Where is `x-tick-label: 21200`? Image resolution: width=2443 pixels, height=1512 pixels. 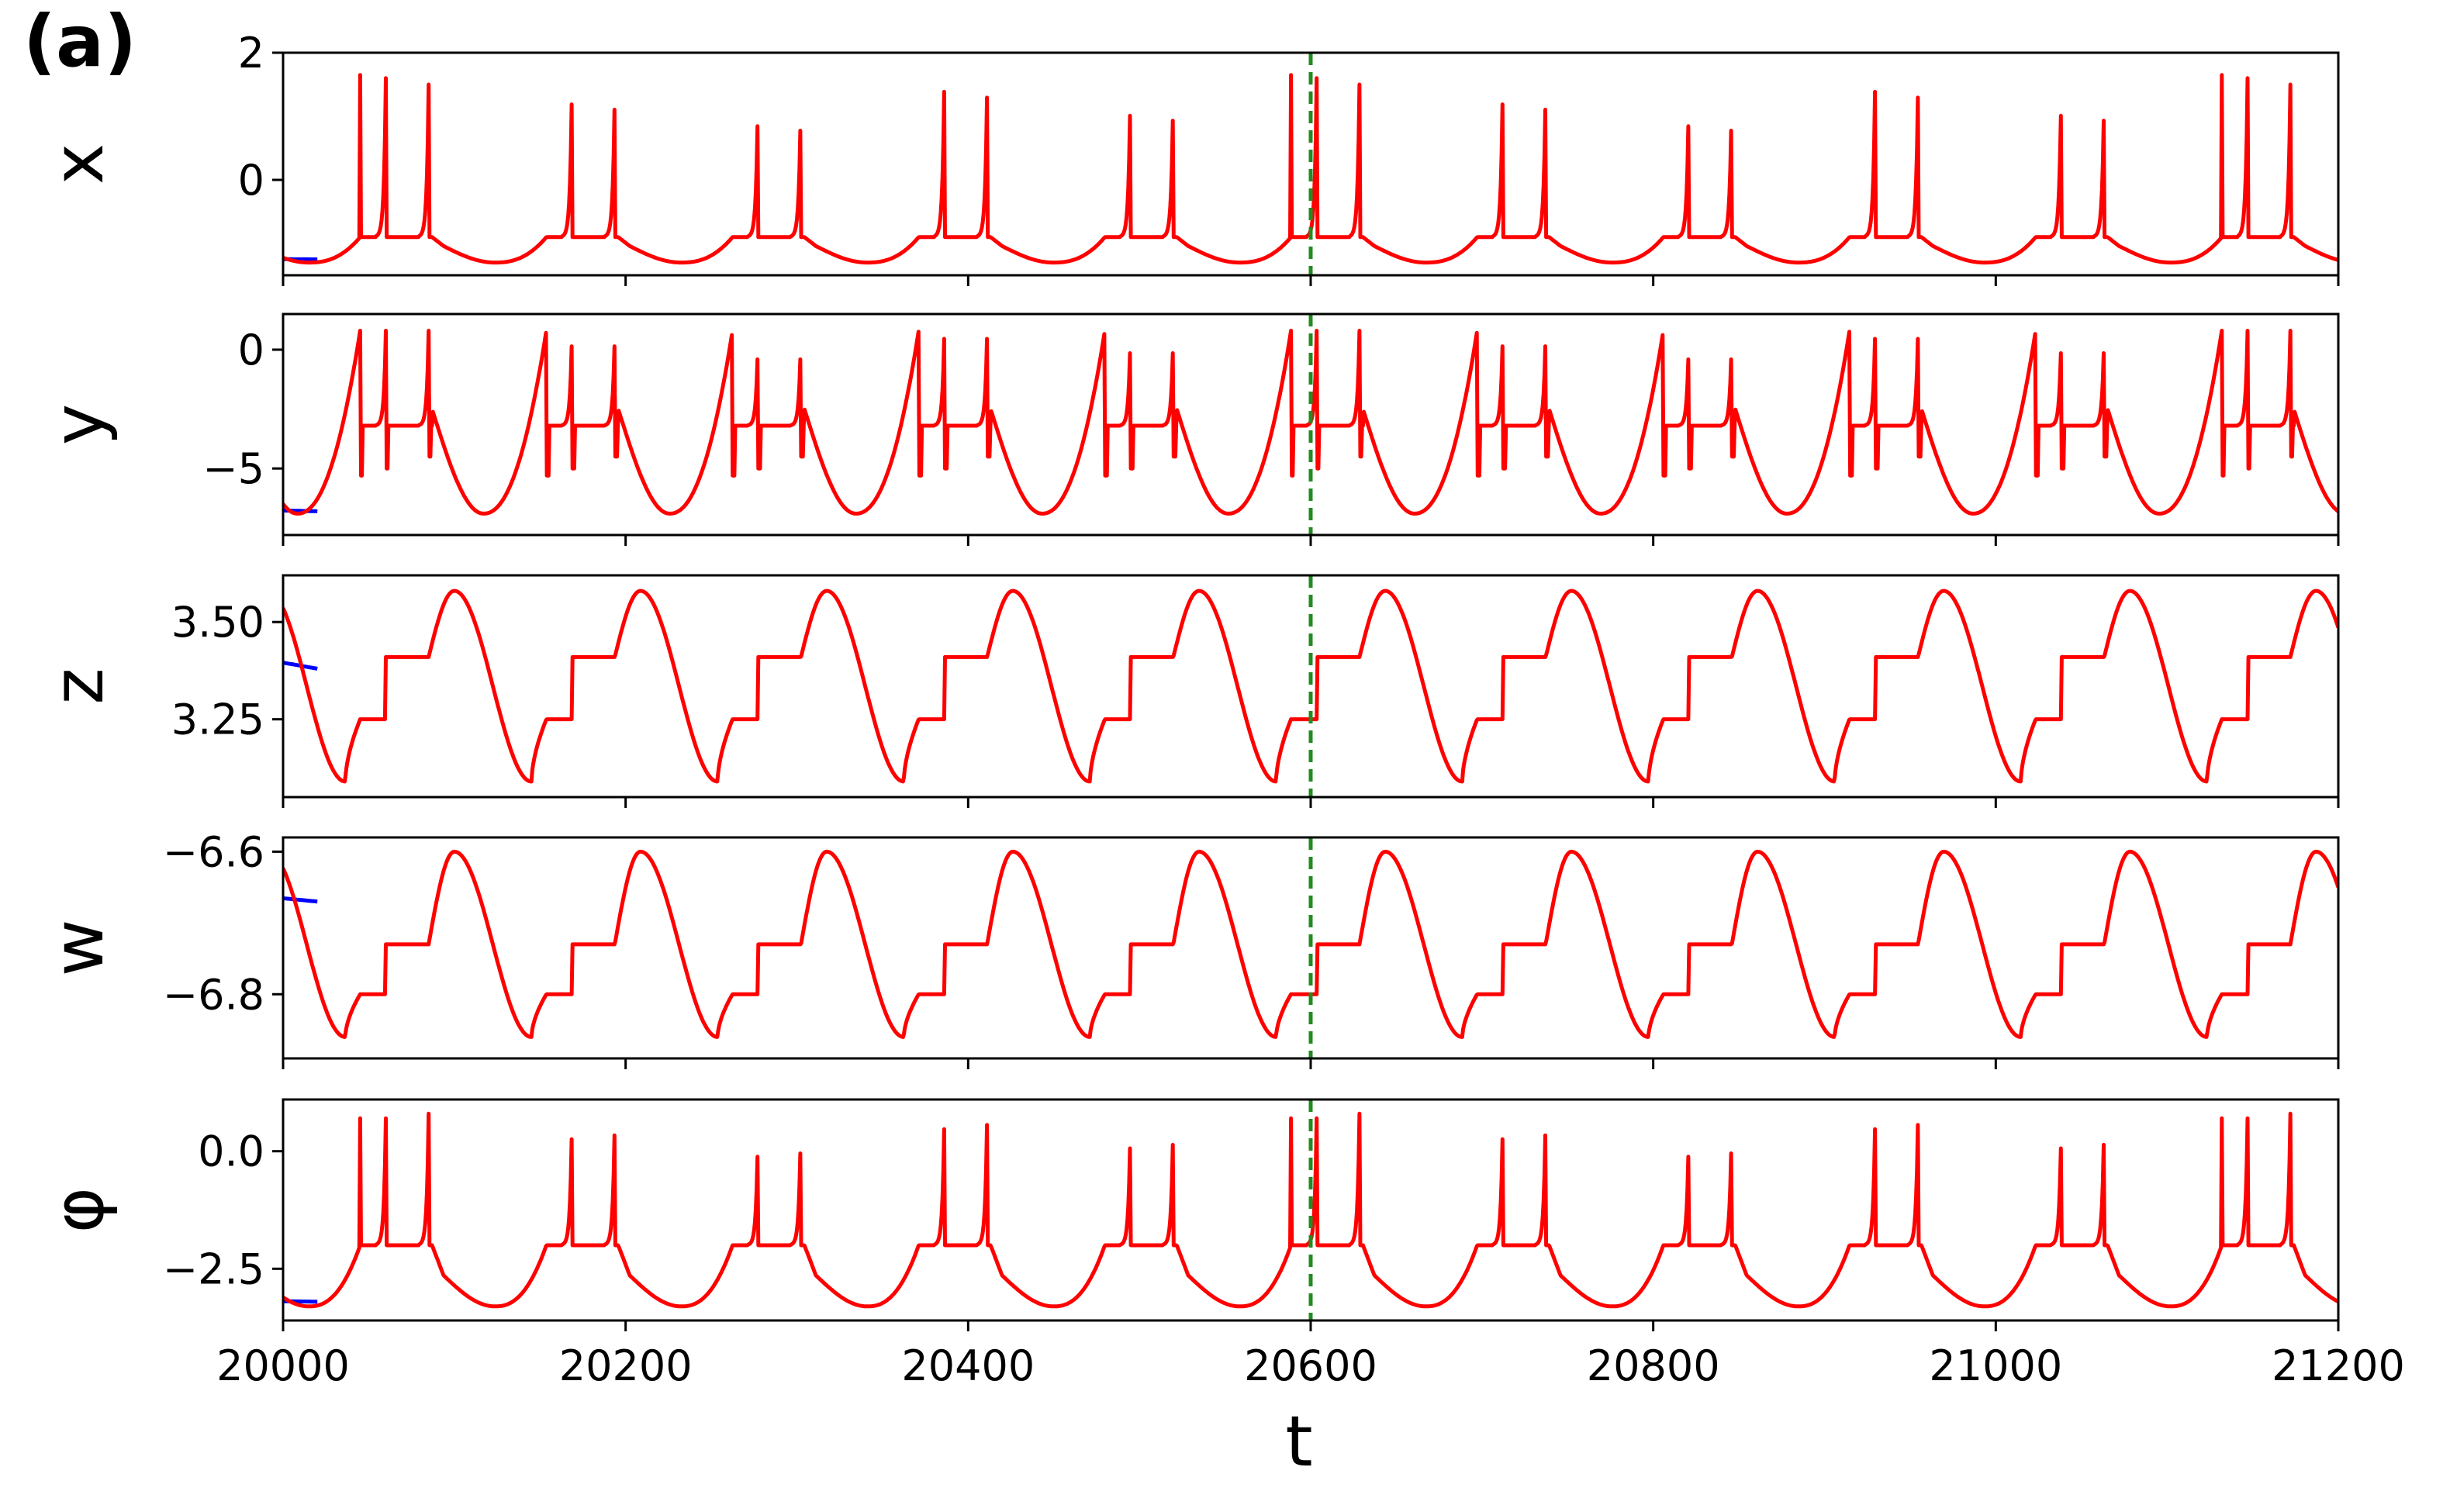
x-tick-label: 21200 is located at coordinates (2338, 1365).